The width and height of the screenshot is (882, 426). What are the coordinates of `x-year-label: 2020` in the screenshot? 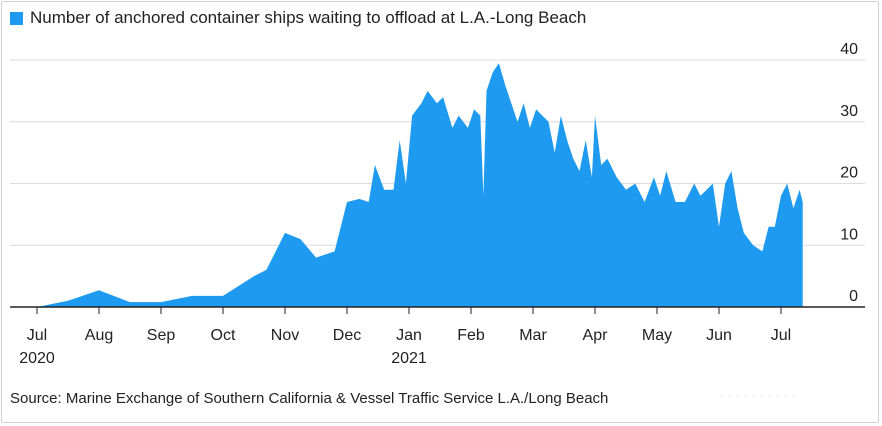 It's located at (37, 358).